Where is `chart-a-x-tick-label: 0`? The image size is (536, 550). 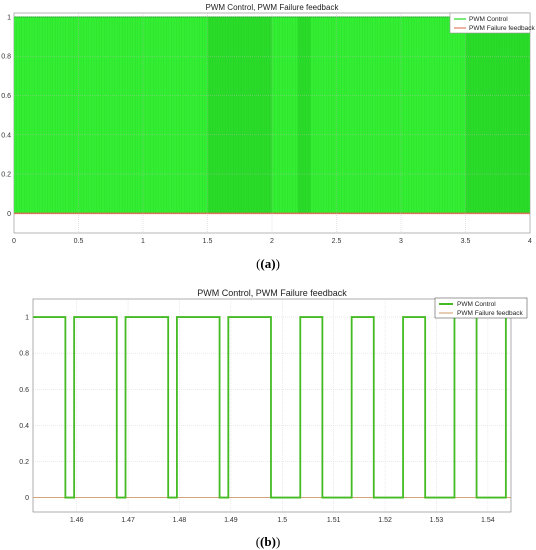
chart-a-x-tick-label: 0 is located at coordinates (14, 241).